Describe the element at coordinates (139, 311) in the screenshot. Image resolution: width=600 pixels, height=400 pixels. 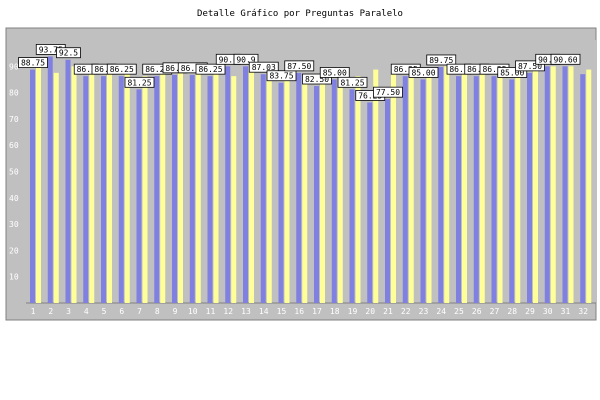
I see `x-tick-label: 7` at that location.